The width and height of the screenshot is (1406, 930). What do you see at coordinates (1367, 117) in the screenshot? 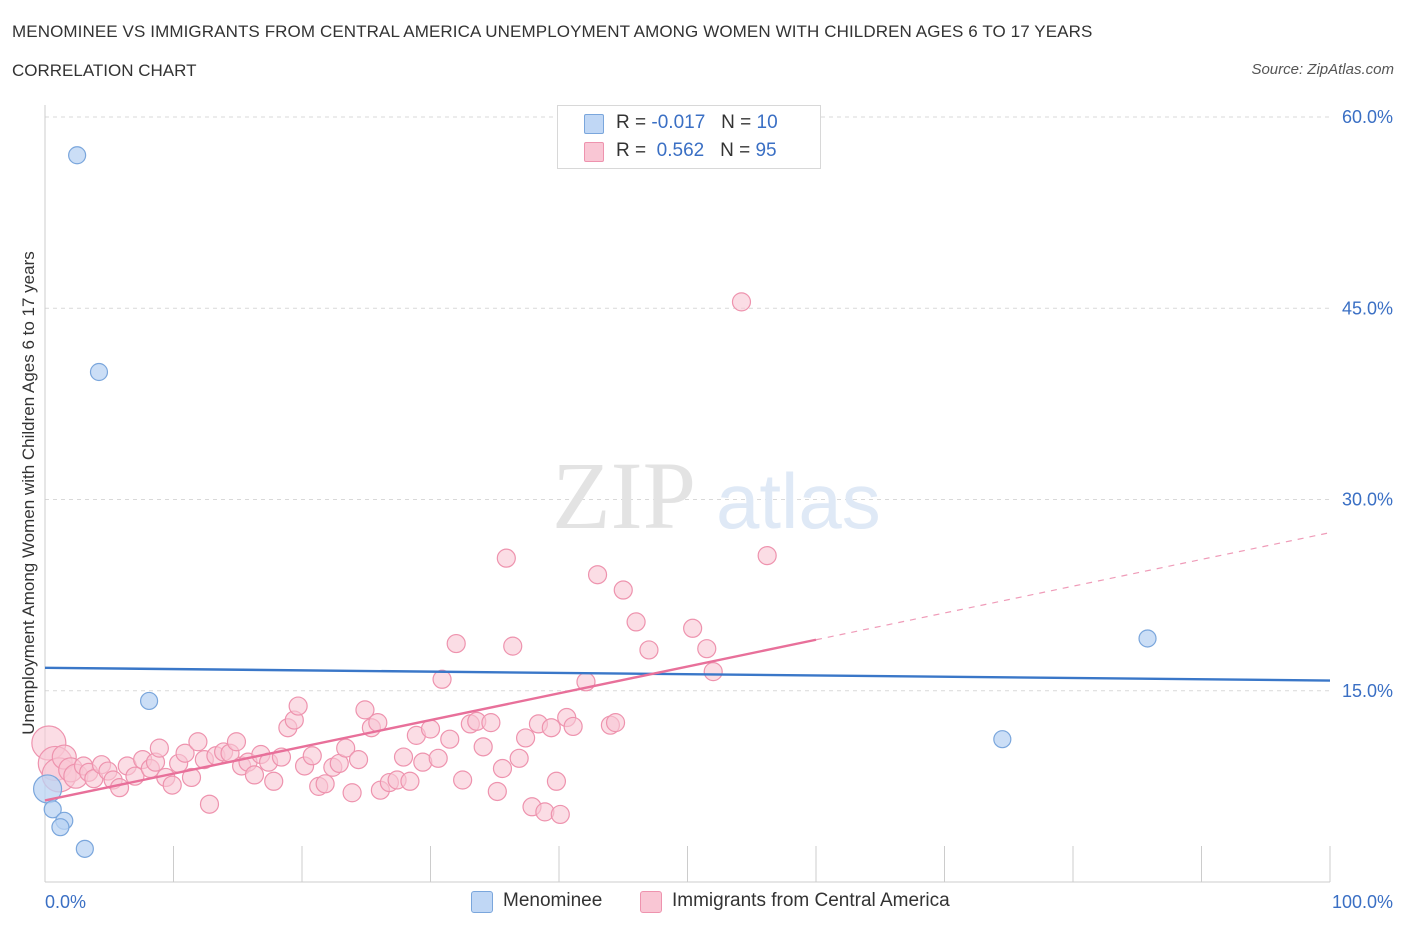
I see `y-tick-label-3: 60.0%` at bounding box center [1367, 117].